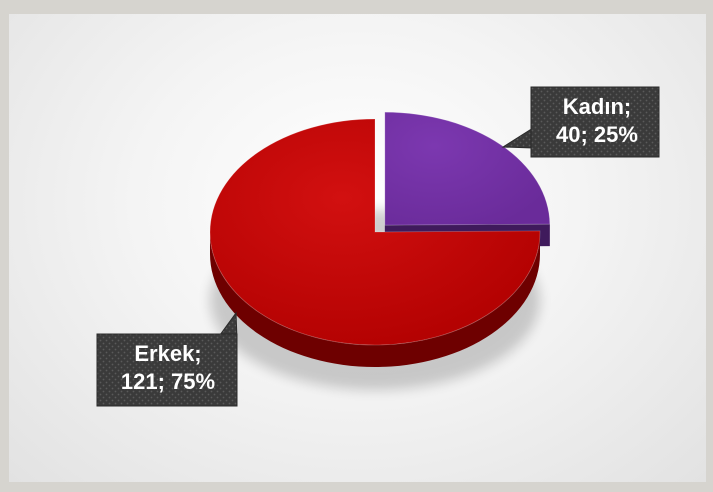 This screenshot has height=492, width=713. I want to click on callout-pointer-kadın, so click(517, 138).